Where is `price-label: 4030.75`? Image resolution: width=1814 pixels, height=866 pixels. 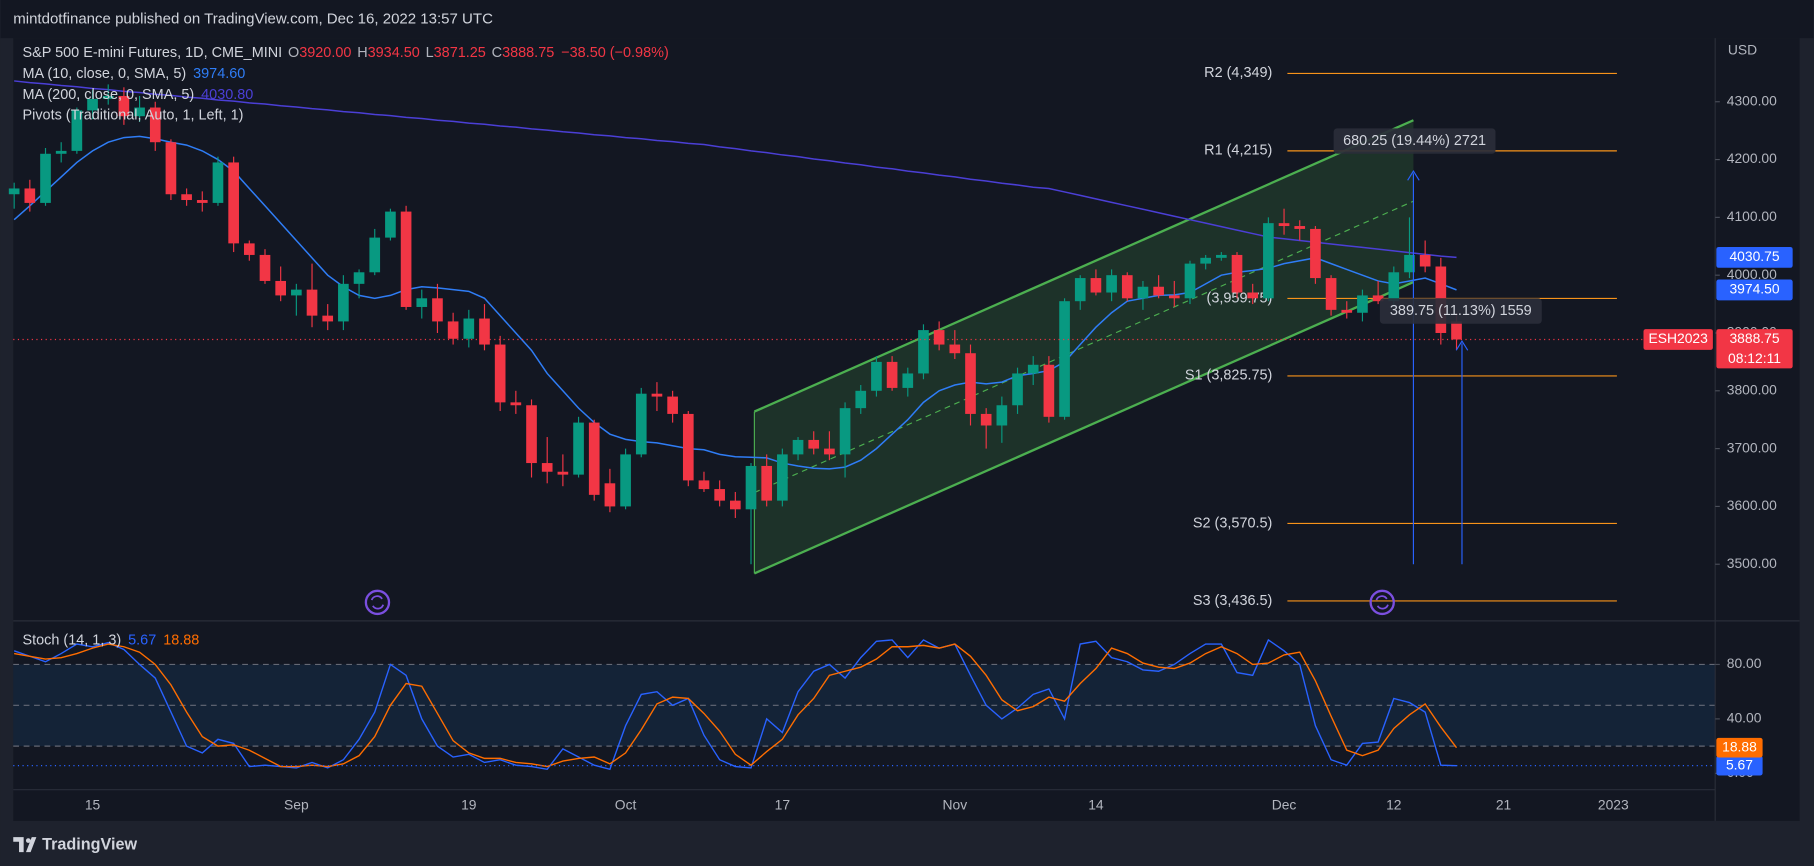 price-label: 4030.75 is located at coordinates (1754, 256).